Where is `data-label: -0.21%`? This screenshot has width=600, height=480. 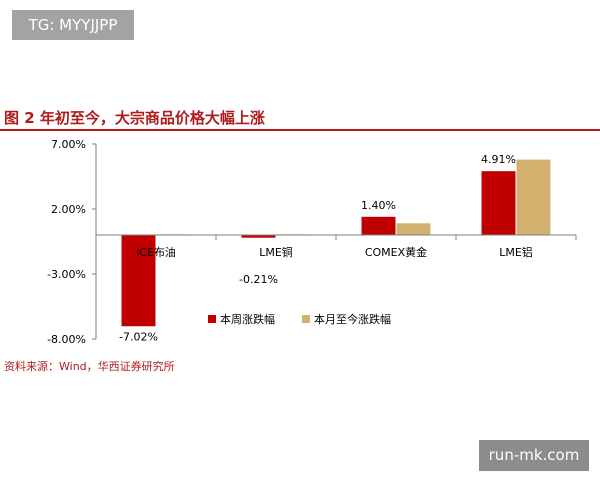
data-label: -0.21% is located at coordinates (258, 279).